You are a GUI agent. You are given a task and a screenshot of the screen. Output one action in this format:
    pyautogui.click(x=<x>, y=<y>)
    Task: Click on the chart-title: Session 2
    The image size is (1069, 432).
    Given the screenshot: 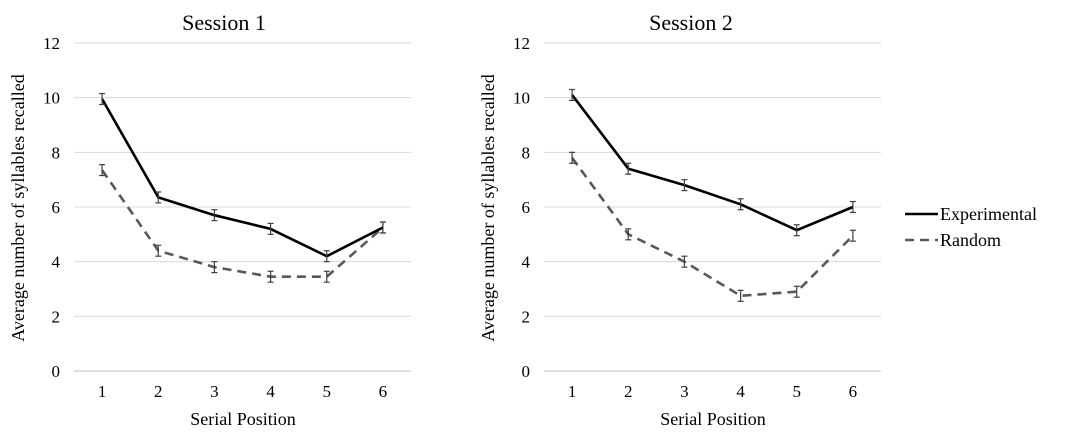 What is the action you would take?
    pyautogui.click(x=691, y=22)
    